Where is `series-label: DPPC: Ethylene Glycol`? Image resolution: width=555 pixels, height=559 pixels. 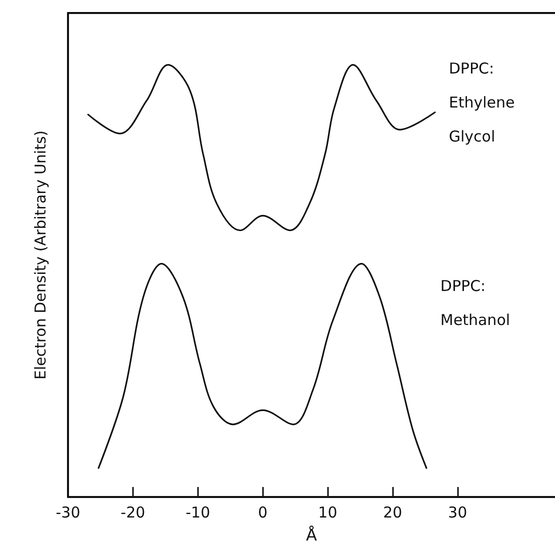 series-label: DPPC: Ethylene Glycol is located at coordinates (484, 102).